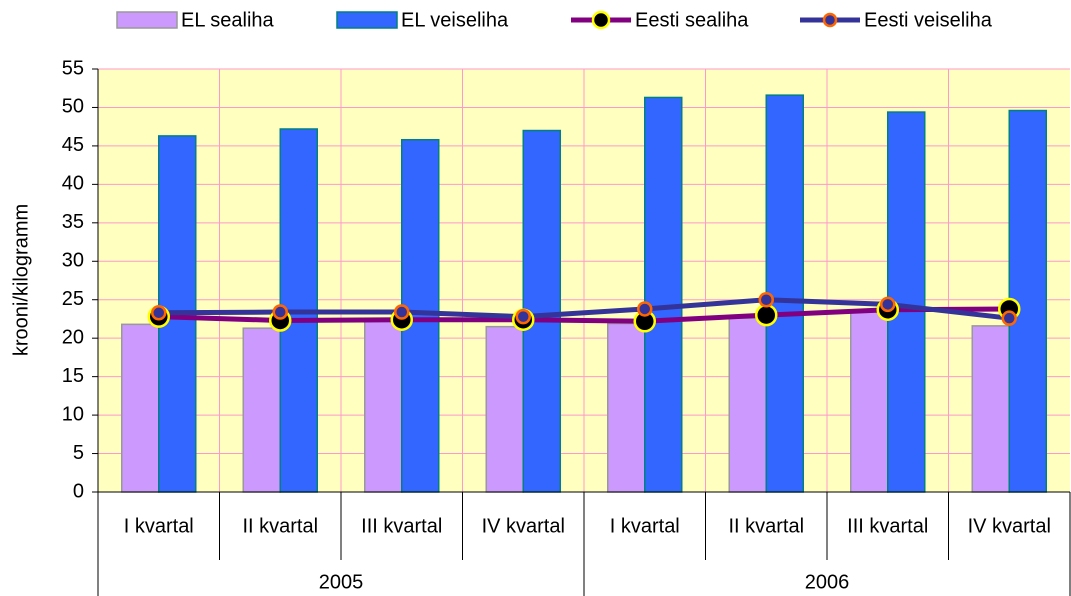 The width and height of the screenshot is (1071, 596). Describe the element at coordinates (78, 491) in the screenshot. I see `y-tick-label: 0` at that location.